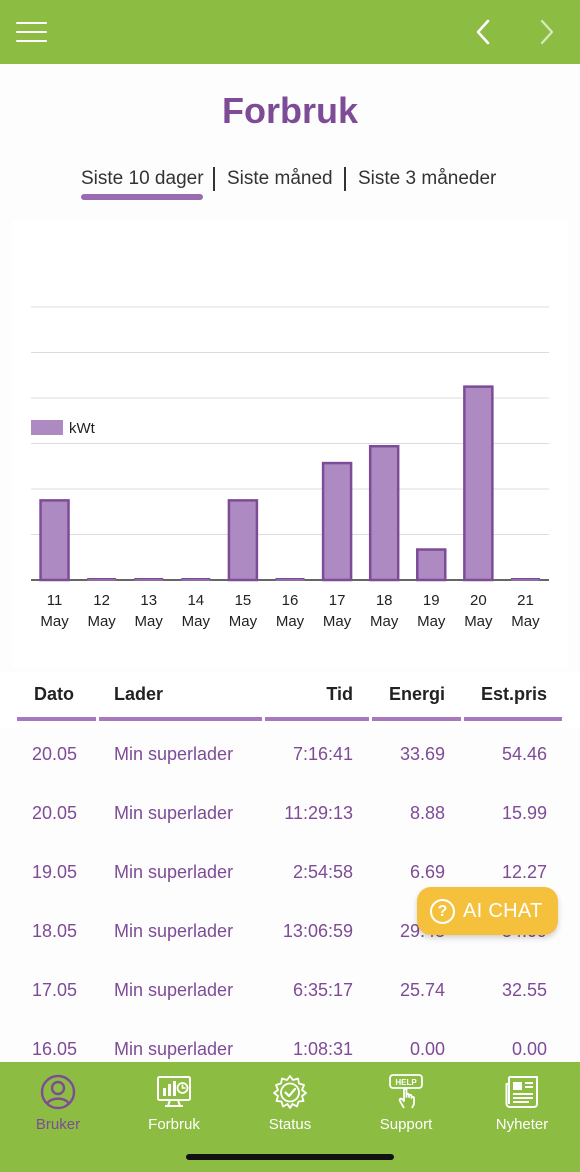 This screenshot has width=580, height=1172. Describe the element at coordinates (431, 565) in the screenshot. I see `bar-19-may` at that location.